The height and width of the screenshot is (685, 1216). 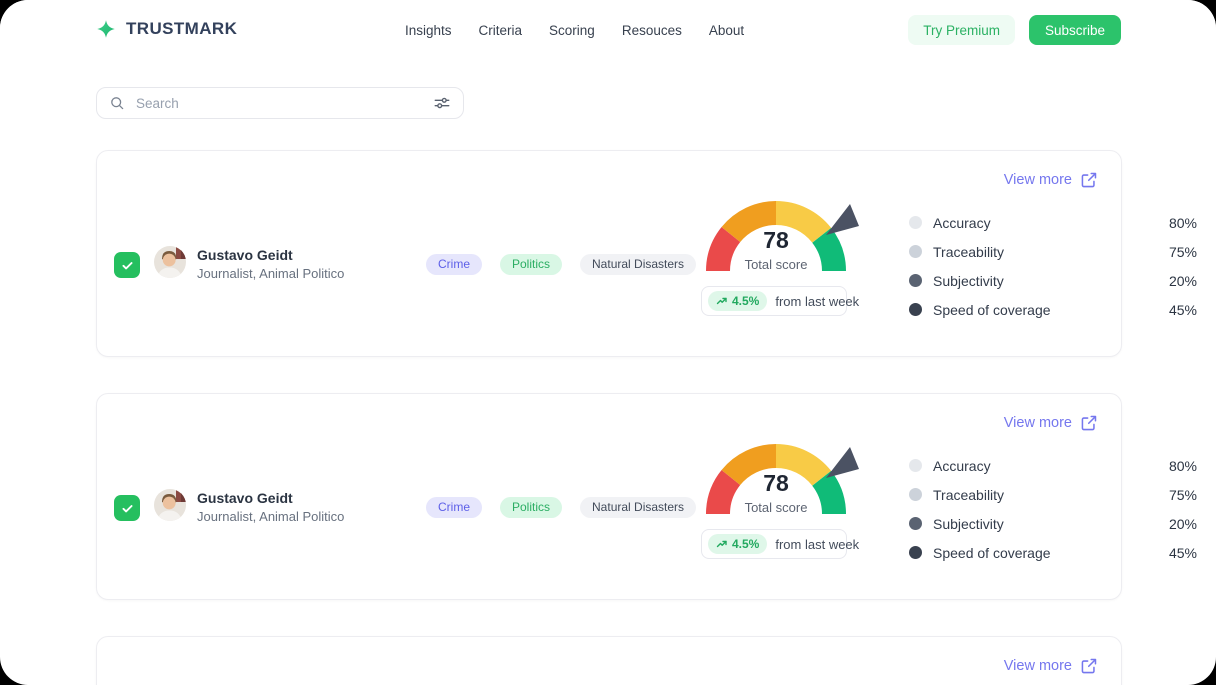 I want to click on brand-logo: TRUSTMARK, so click(x=166, y=29).